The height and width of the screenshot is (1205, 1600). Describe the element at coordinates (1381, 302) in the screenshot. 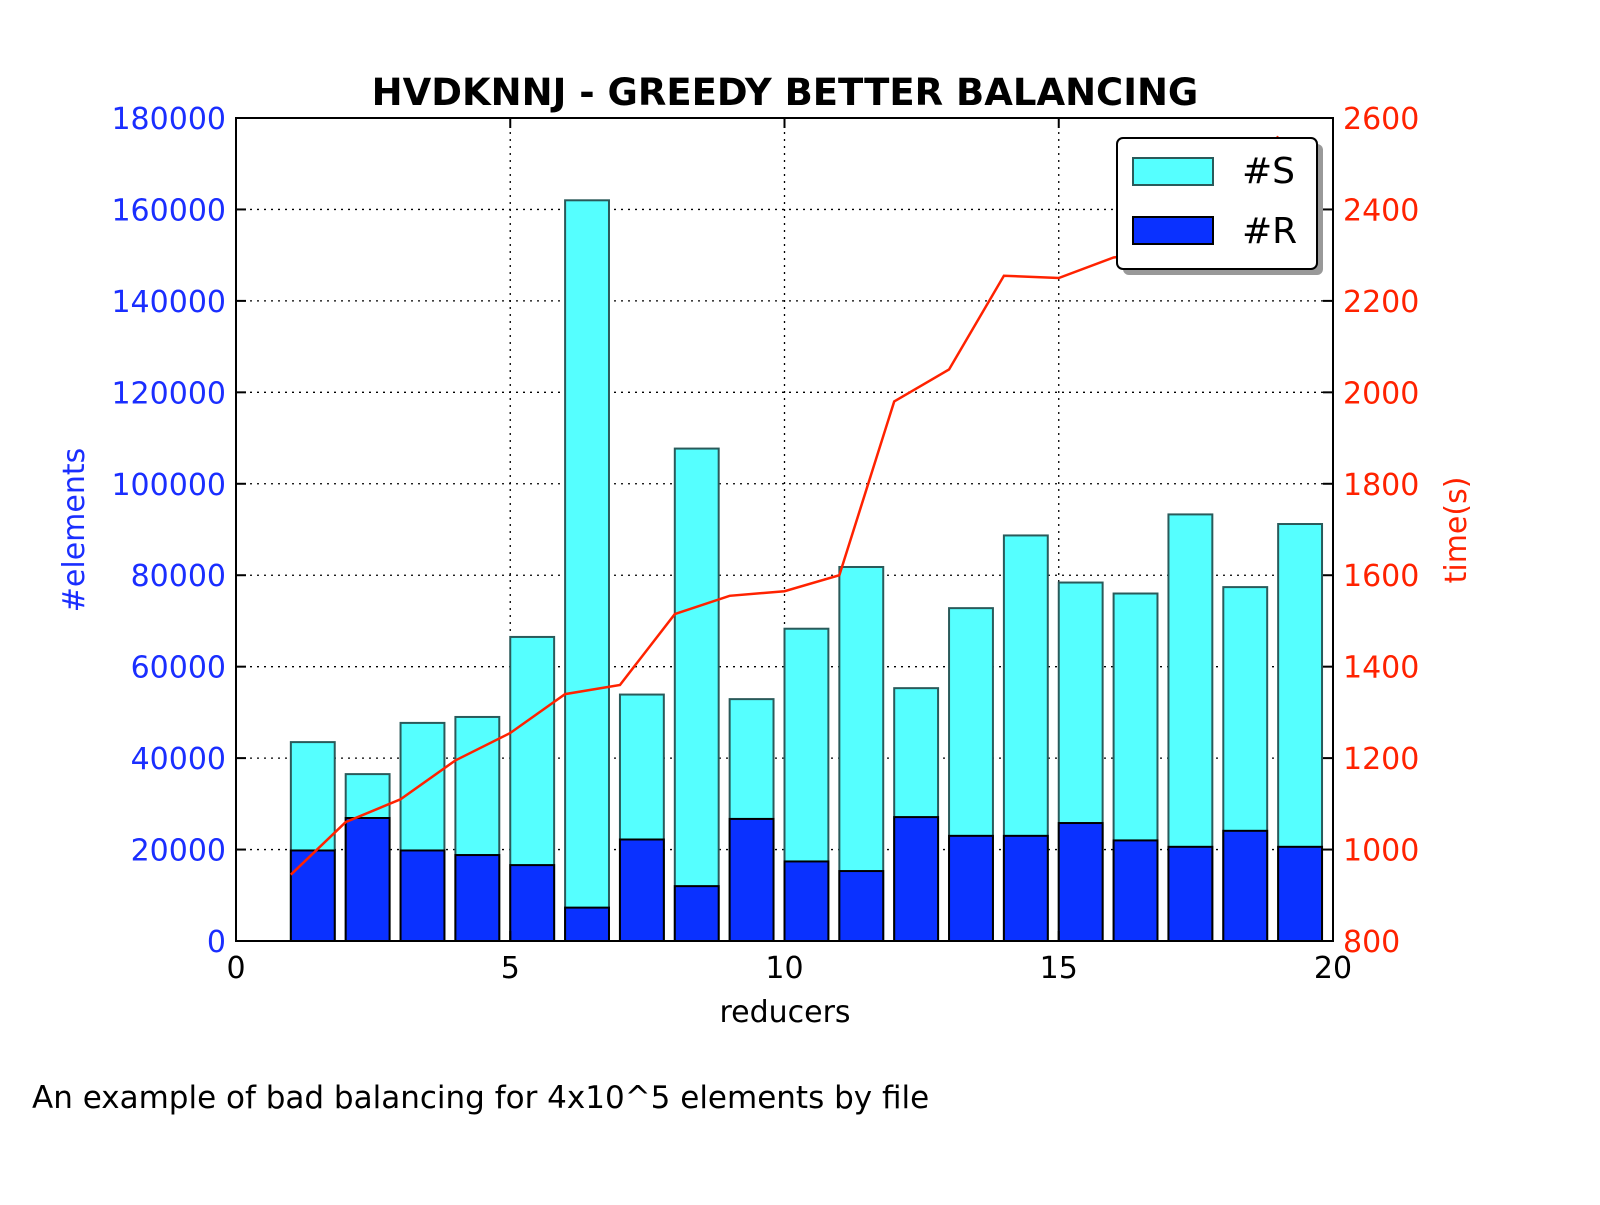

I see `y2-tick-label: 2200` at that location.